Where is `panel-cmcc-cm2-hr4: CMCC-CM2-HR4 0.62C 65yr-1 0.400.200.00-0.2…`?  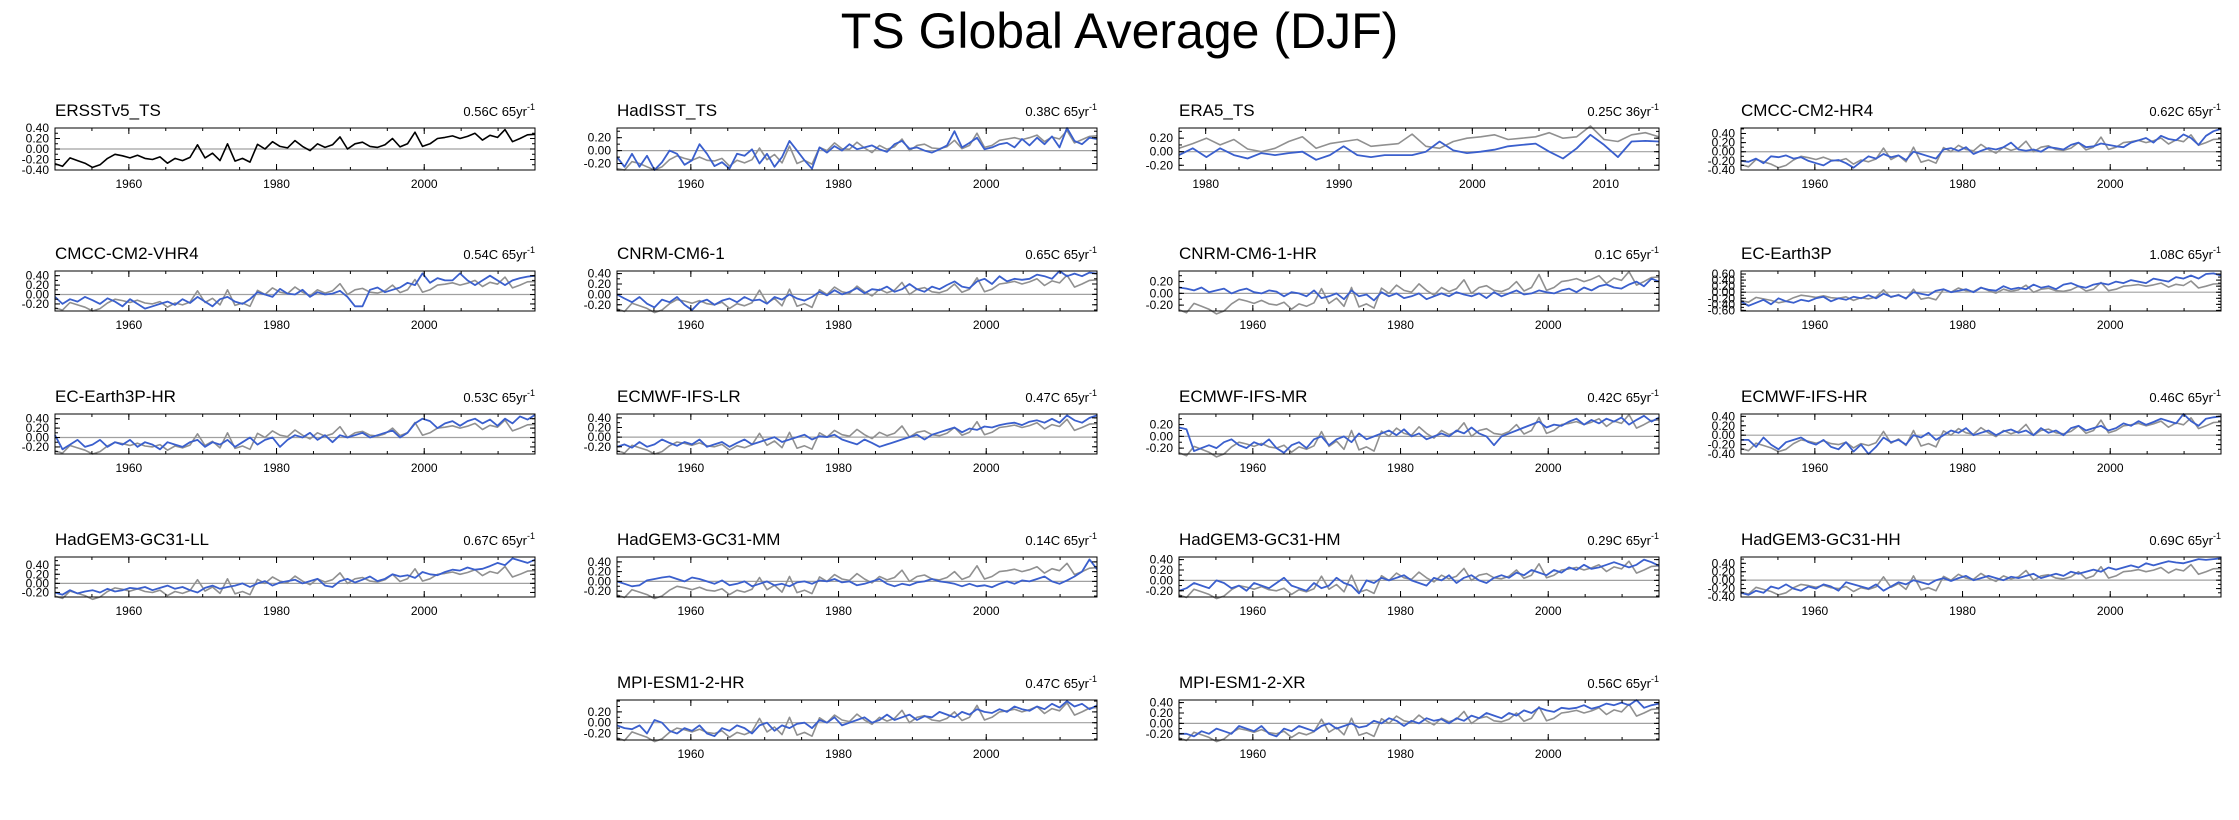 panel-cmcc-cm2-hr4: CMCC-CM2-HR4 0.62C 65yr-1 0.400.200.00-0.2… is located at coordinates (1965, 146).